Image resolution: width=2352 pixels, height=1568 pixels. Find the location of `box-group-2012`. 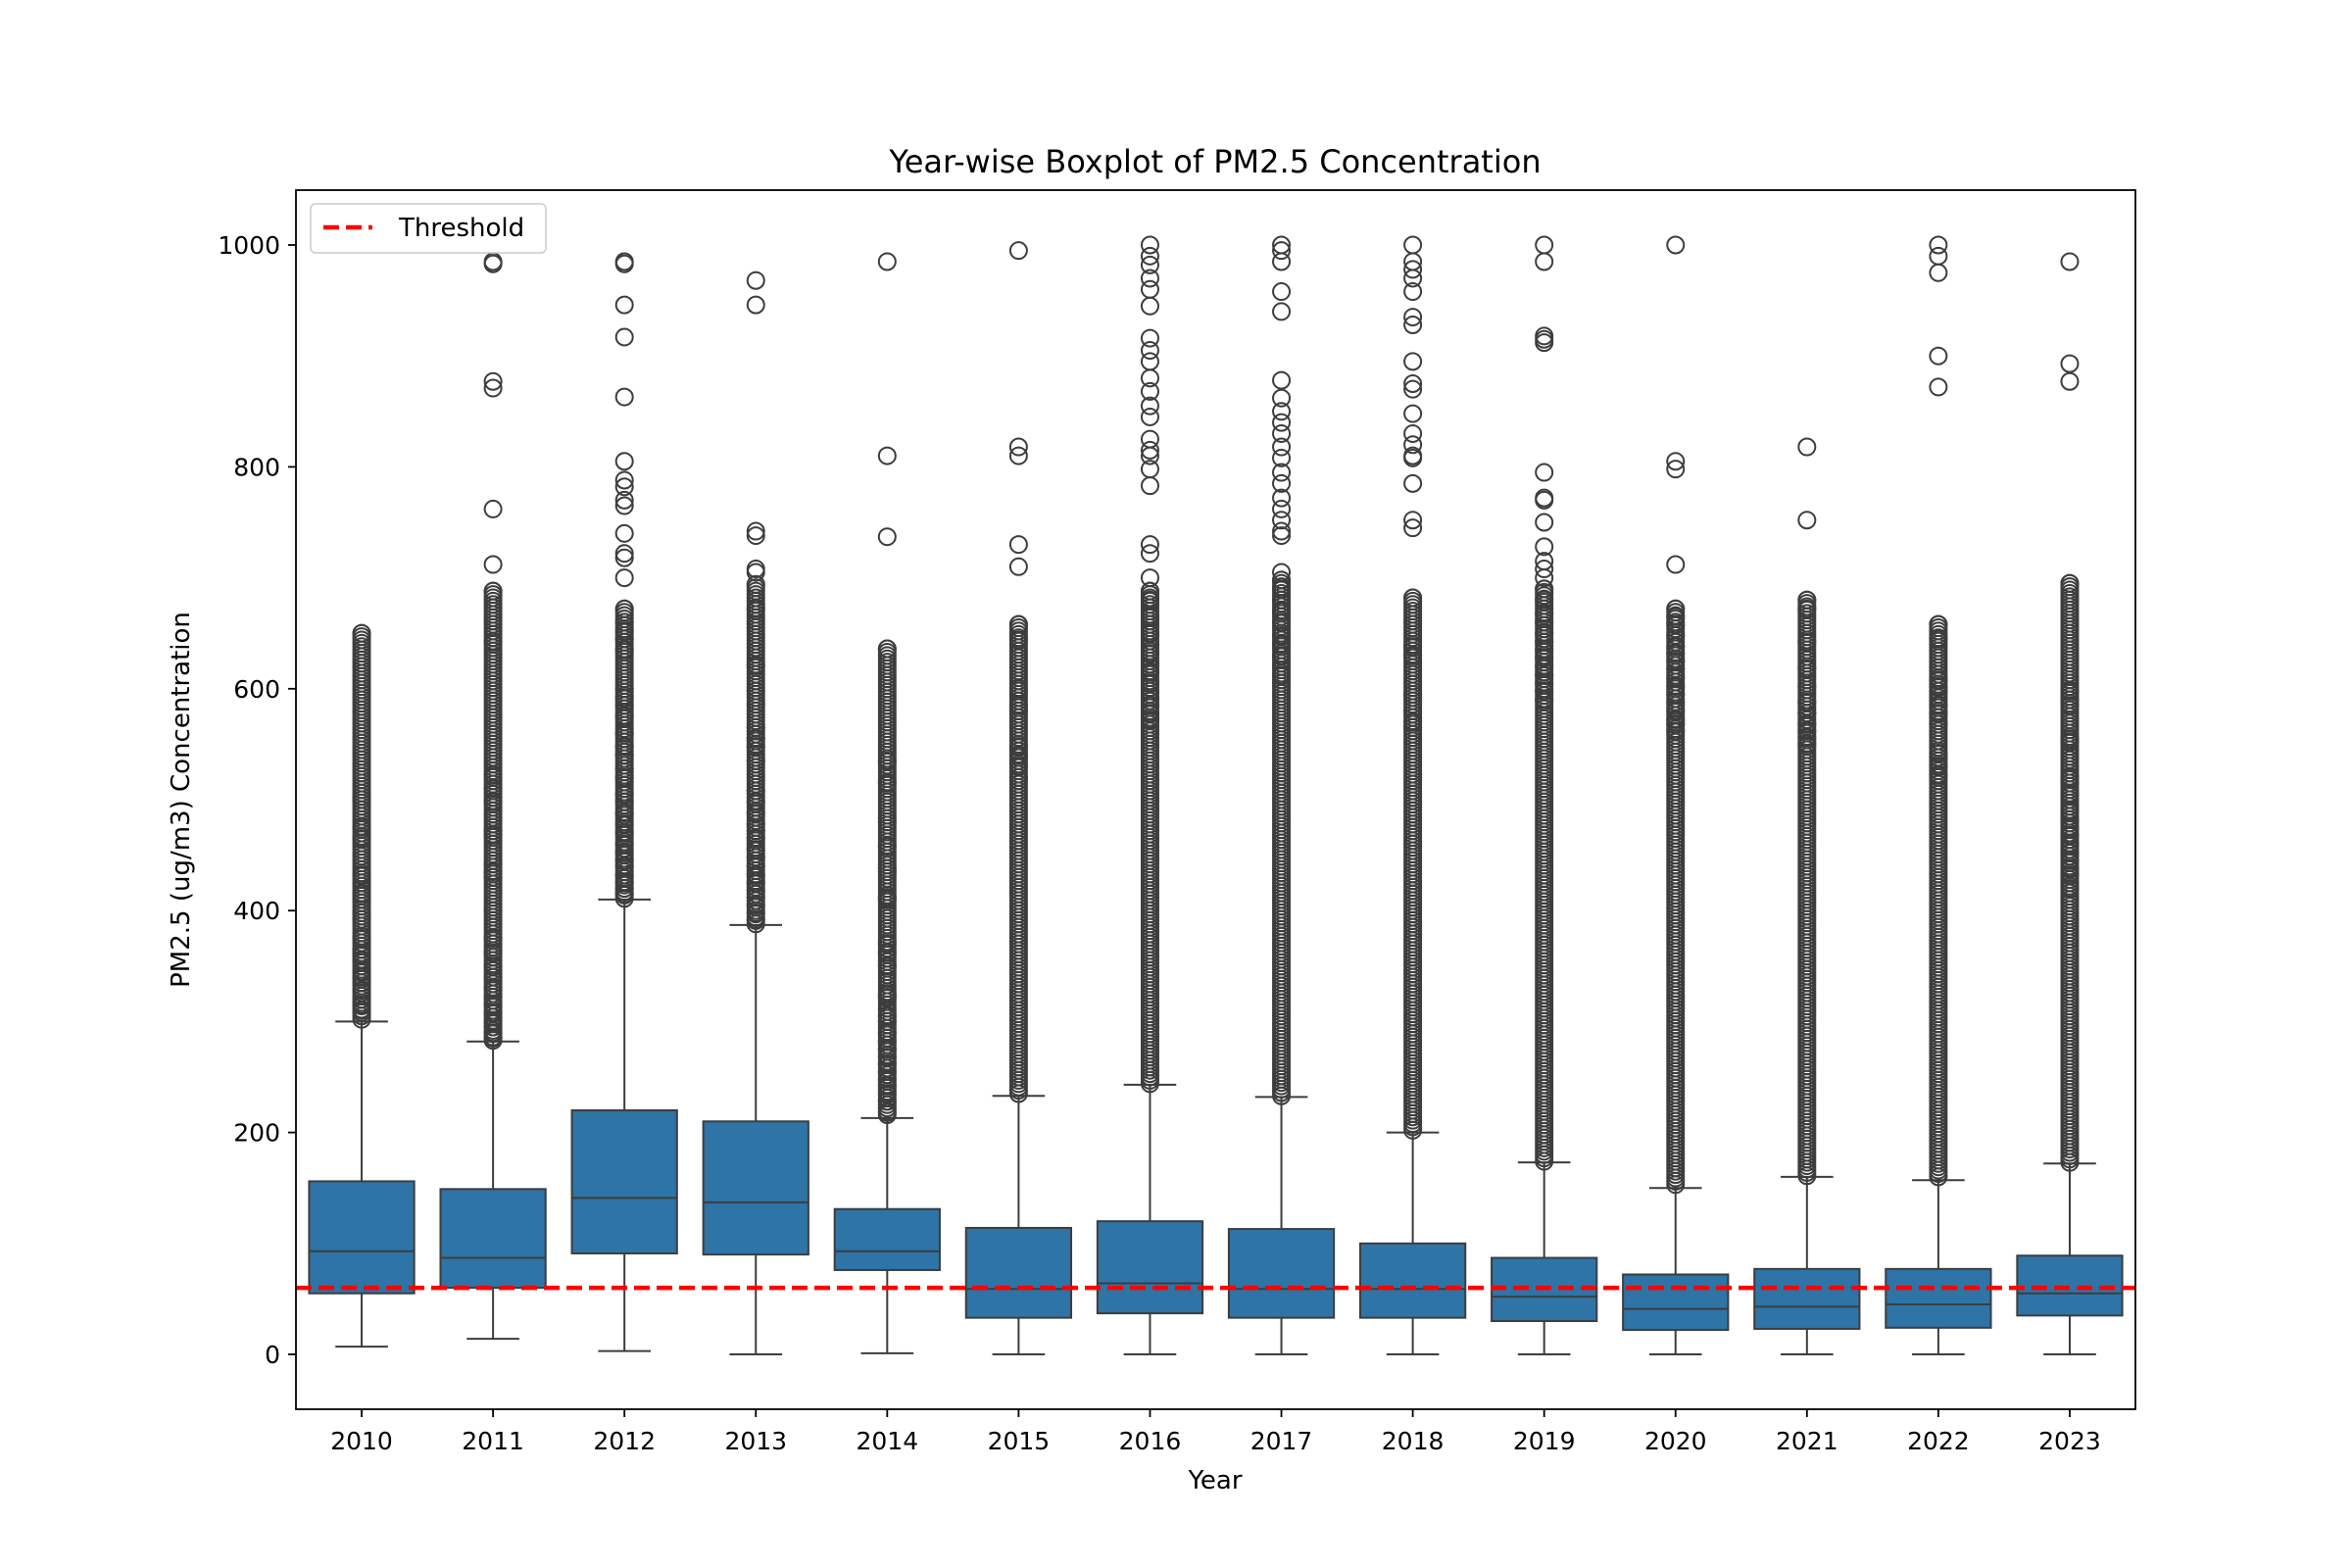

box-group-2012 is located at coordinates (624, 802).